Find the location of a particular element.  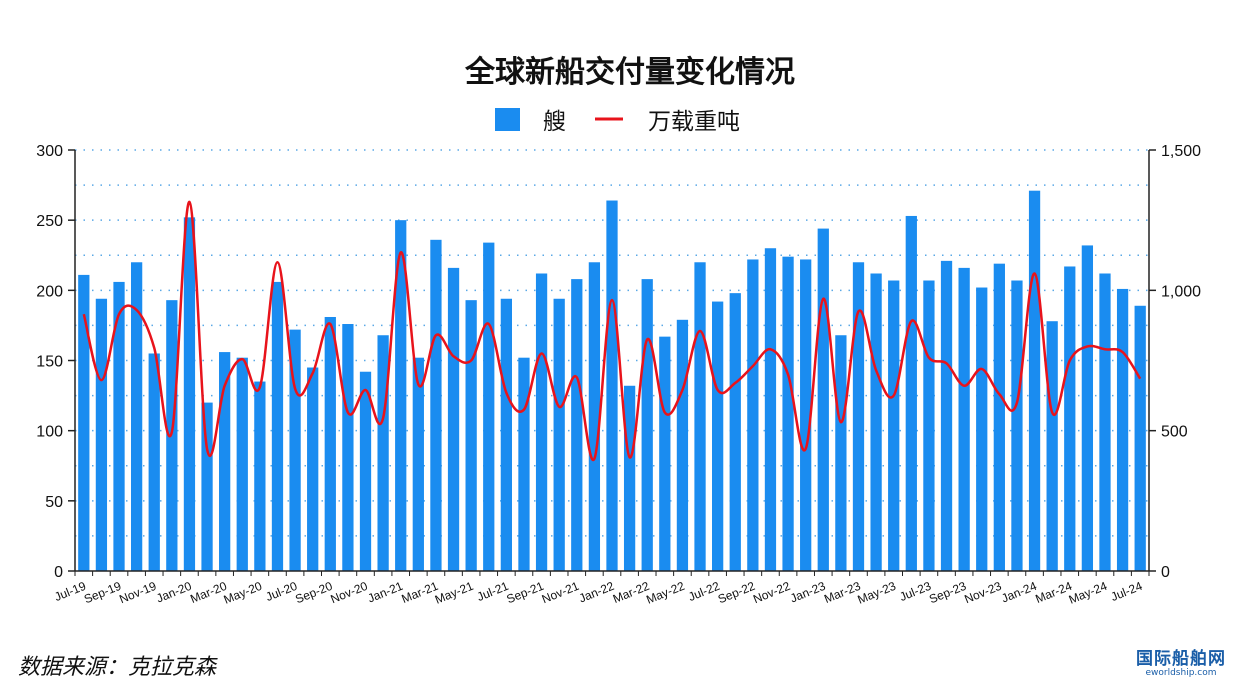

legend: 艘 万载重吨 is located at coordinates (617, 121).